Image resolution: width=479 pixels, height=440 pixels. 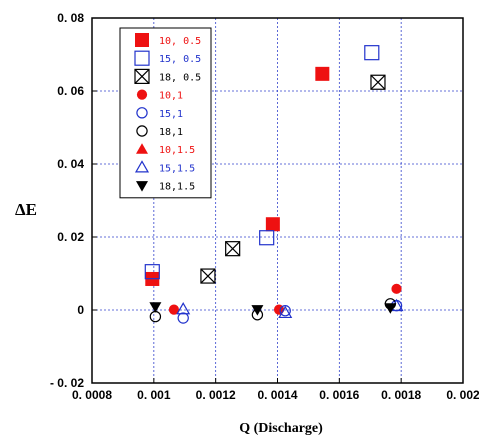 I want to click on x-tick-label: 0. 0018, so click(x=401, y=395).